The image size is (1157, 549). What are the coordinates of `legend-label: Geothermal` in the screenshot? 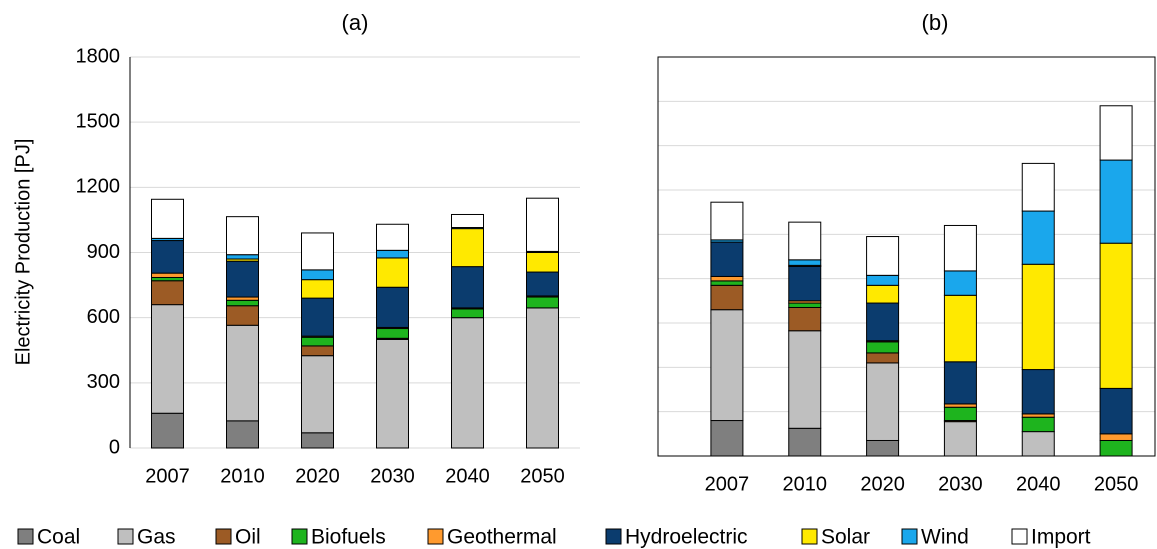 It's located at (502, 537).